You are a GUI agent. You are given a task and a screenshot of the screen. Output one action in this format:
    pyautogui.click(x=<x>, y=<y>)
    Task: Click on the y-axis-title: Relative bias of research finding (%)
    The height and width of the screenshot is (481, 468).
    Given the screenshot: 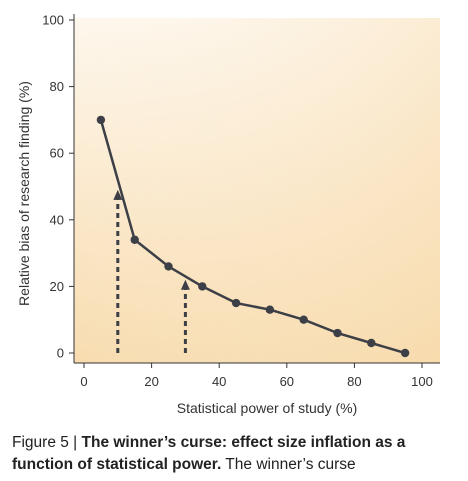 What is the action you would take?
    pyautogui.click(x=24, y=193)
    